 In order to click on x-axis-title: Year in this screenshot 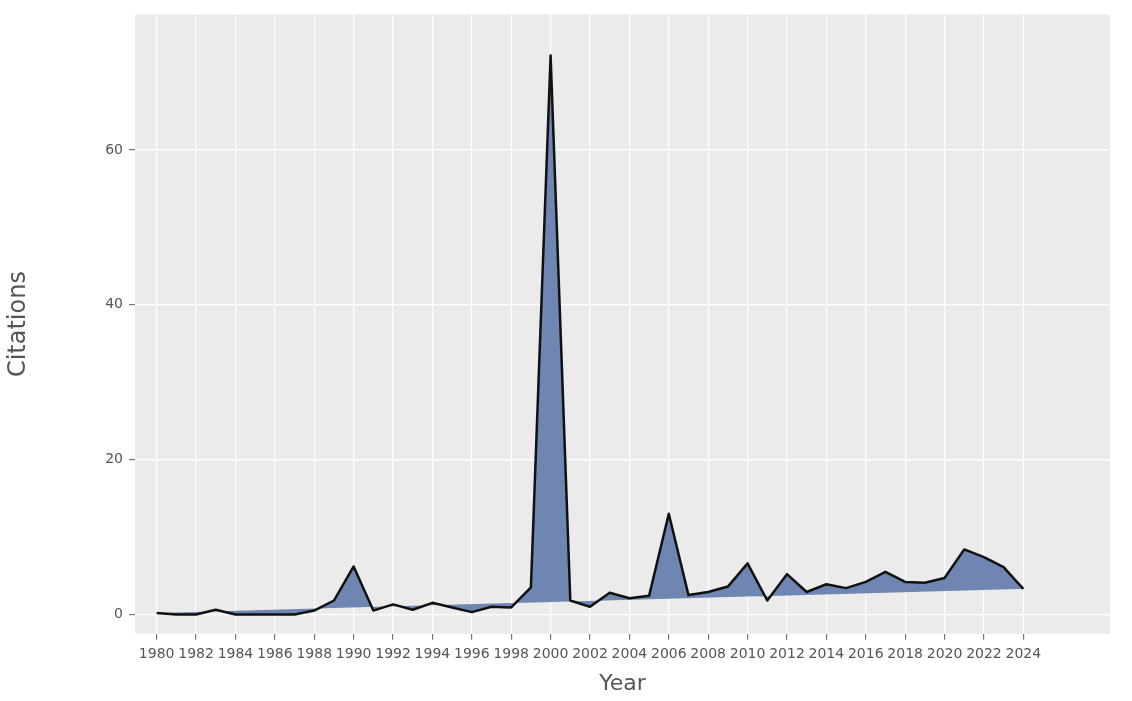, I will do `click(622, 682)`.